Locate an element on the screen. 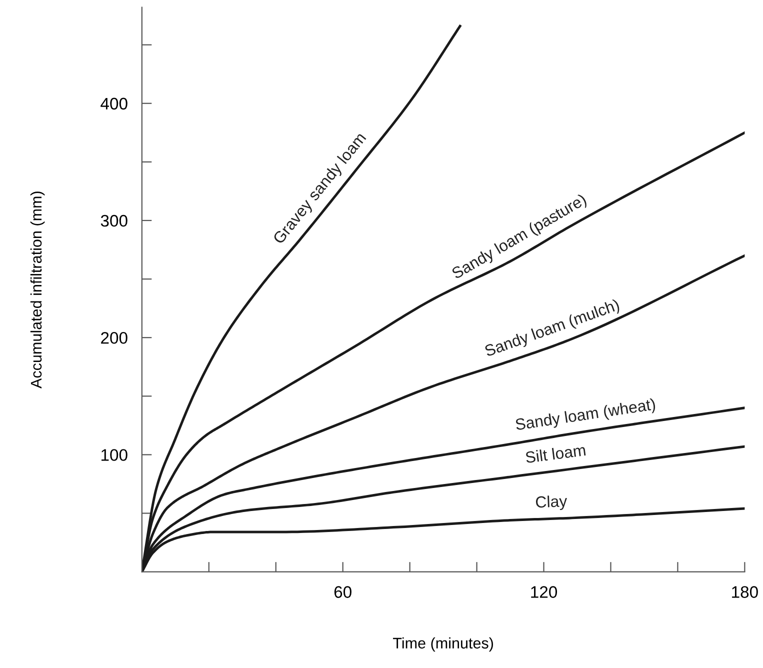  text: Silt loam is located at coordinates (555, 454).